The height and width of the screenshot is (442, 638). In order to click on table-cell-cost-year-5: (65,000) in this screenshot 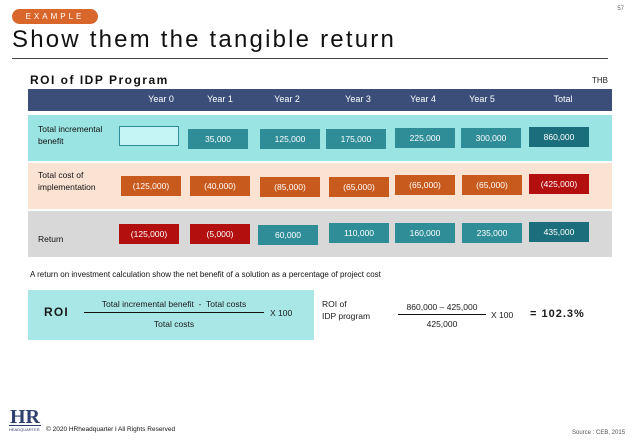, I will do `click(492, 185)`.